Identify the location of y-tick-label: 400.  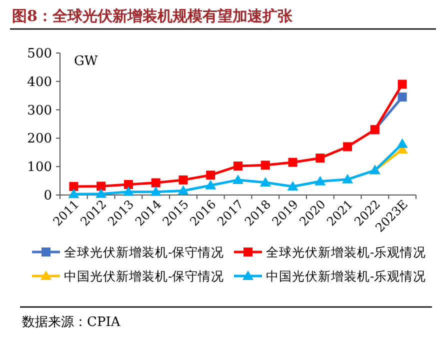
(39, 82).